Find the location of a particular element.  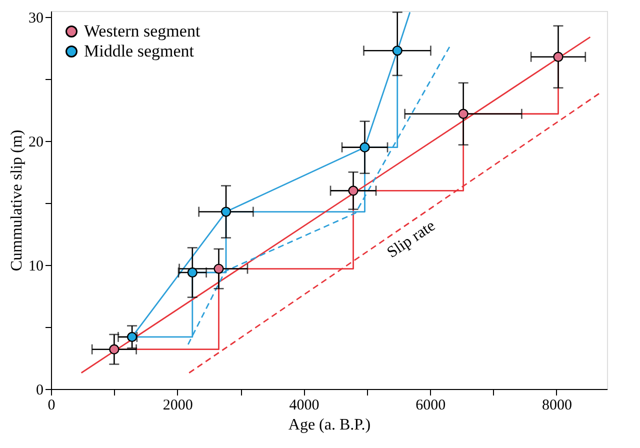

y-tick-label: 20 is located at coordinates (36, 142).